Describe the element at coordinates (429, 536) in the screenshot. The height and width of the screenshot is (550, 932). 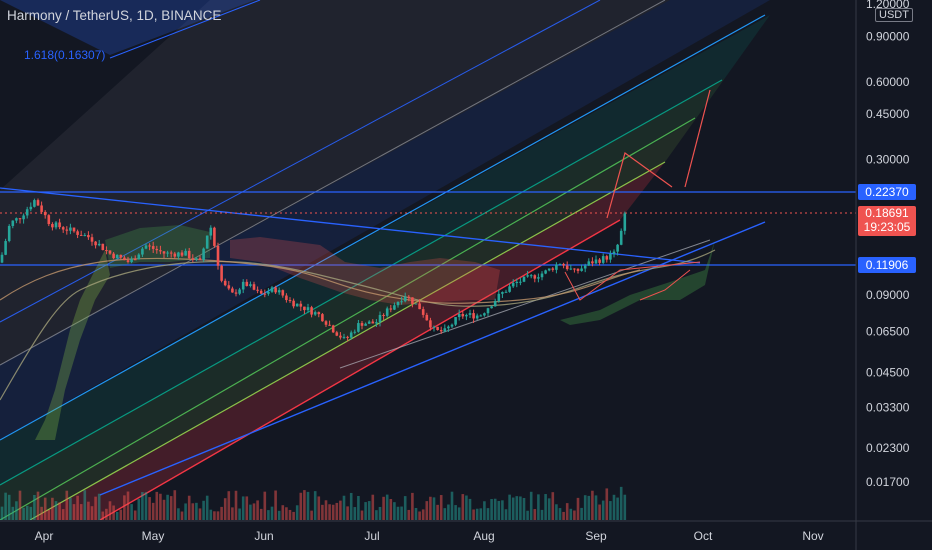
I see `time-axis: Apr May Jun Jul Aug Sep Oct Nov` at that location.